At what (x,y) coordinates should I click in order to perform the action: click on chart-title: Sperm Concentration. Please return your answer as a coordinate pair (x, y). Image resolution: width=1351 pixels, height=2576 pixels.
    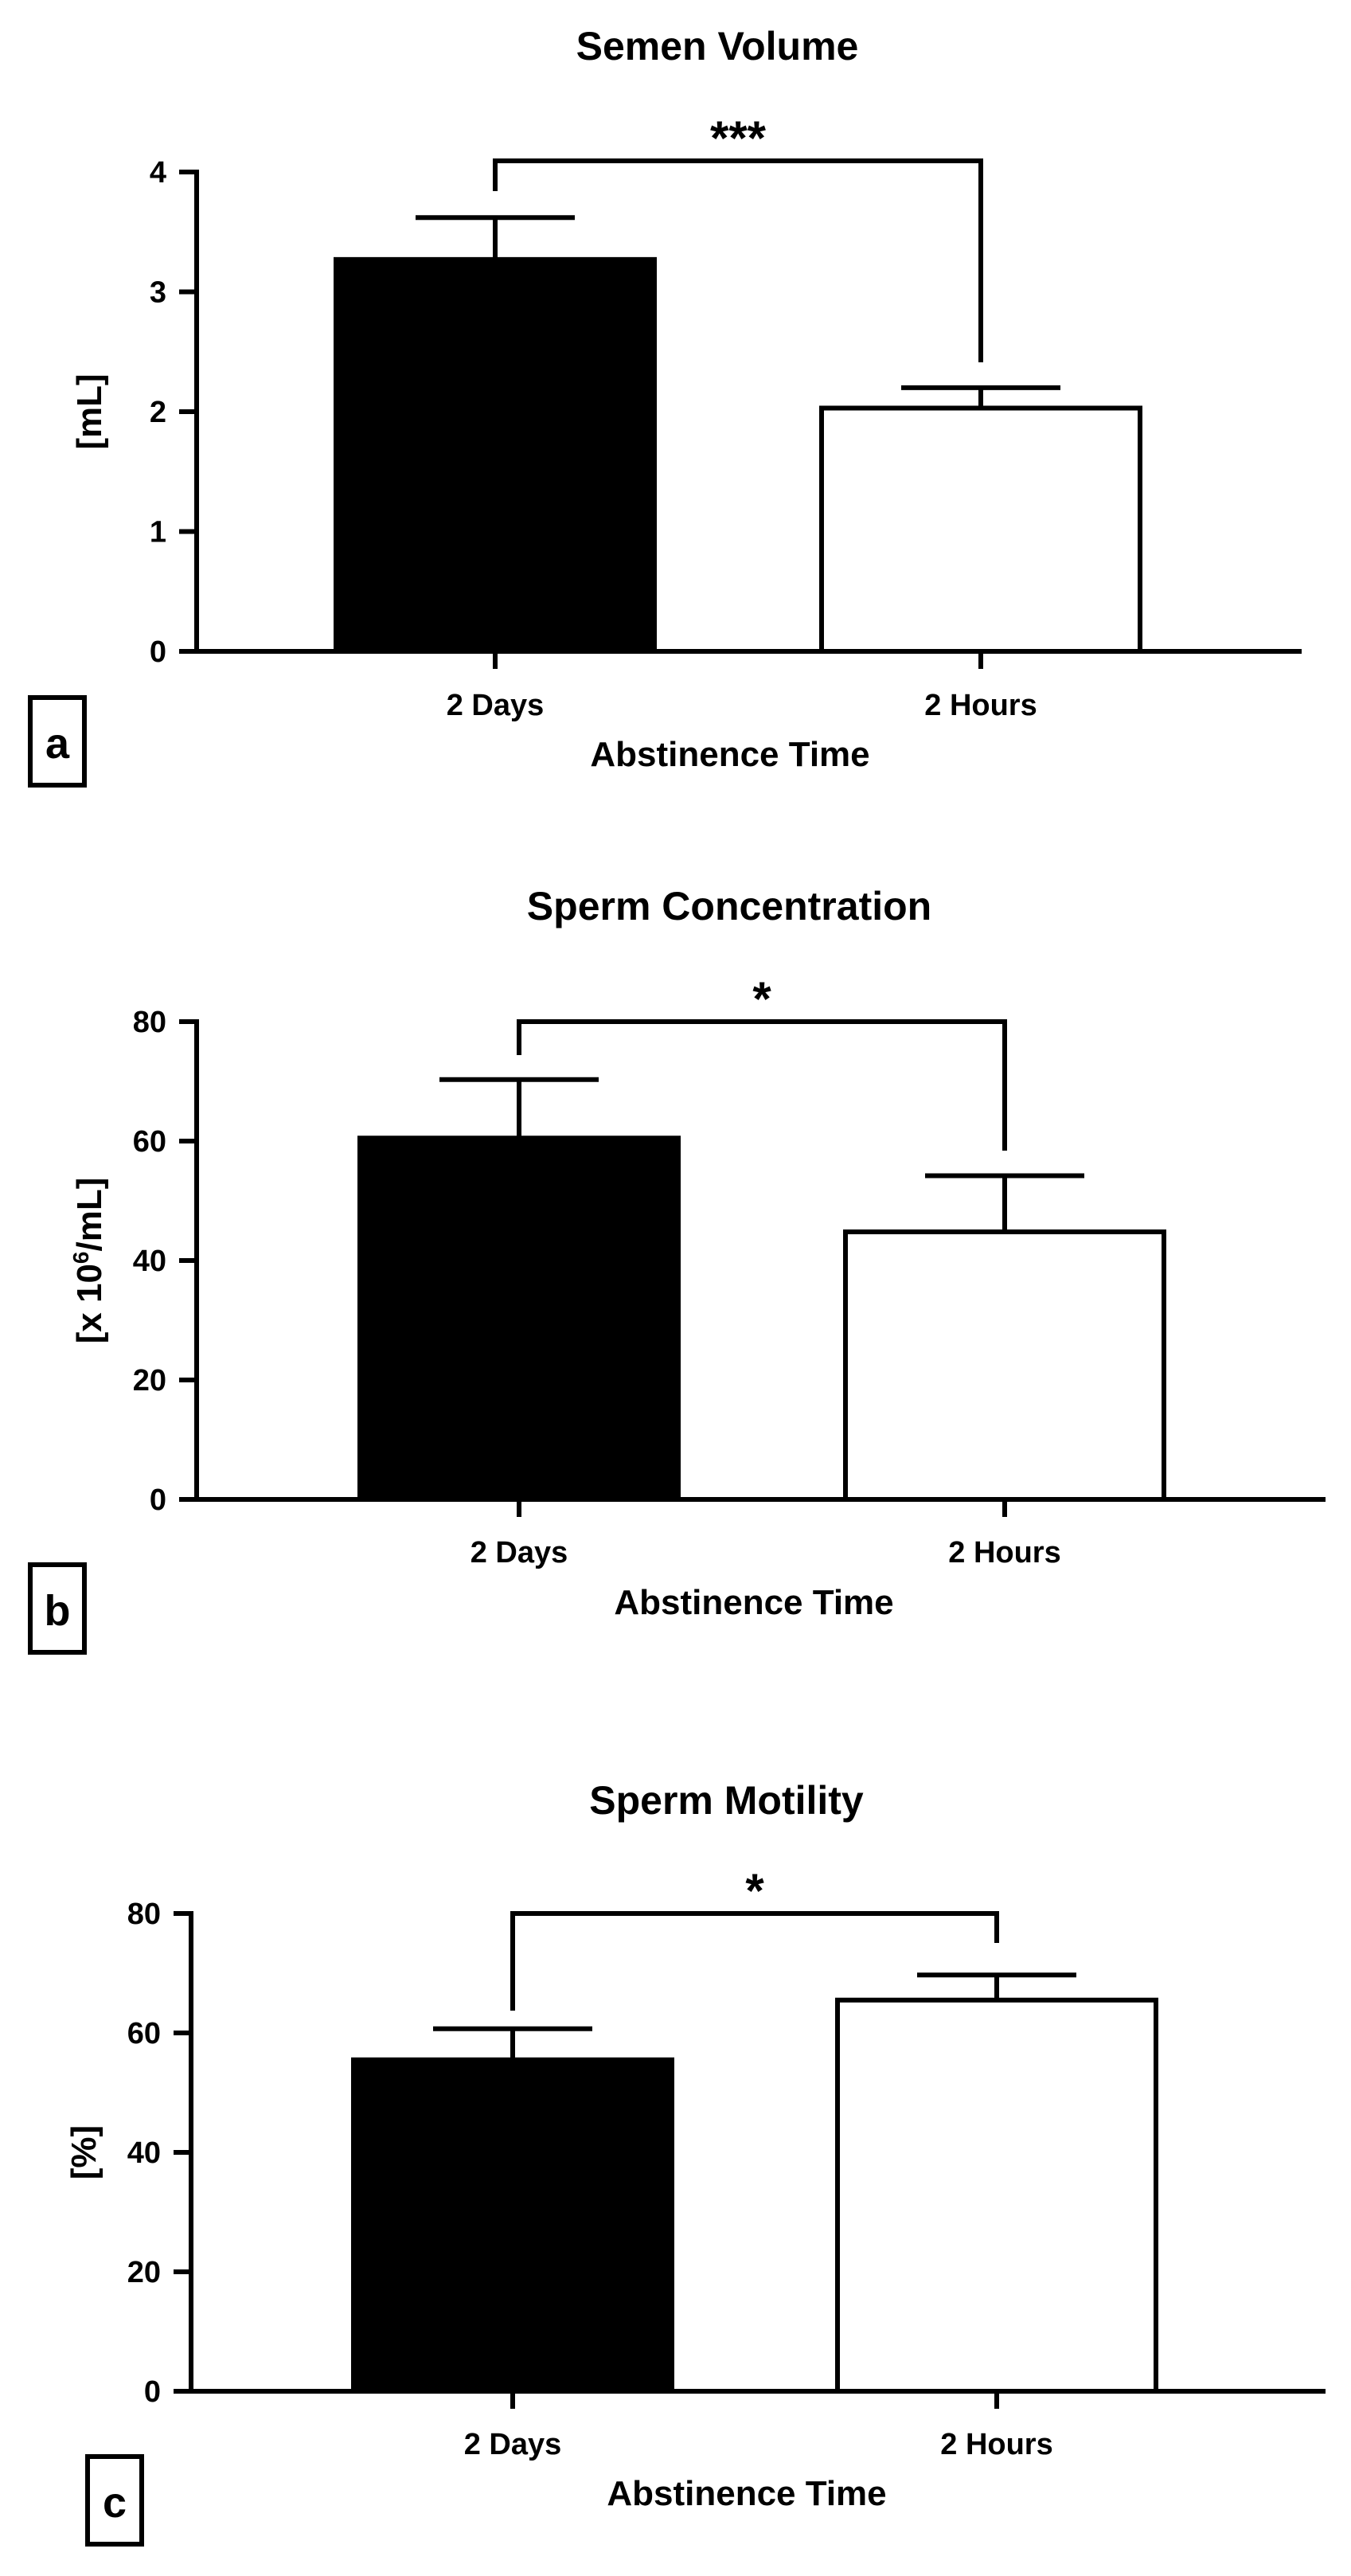
    Looking at the image, I should click on (729, 906).